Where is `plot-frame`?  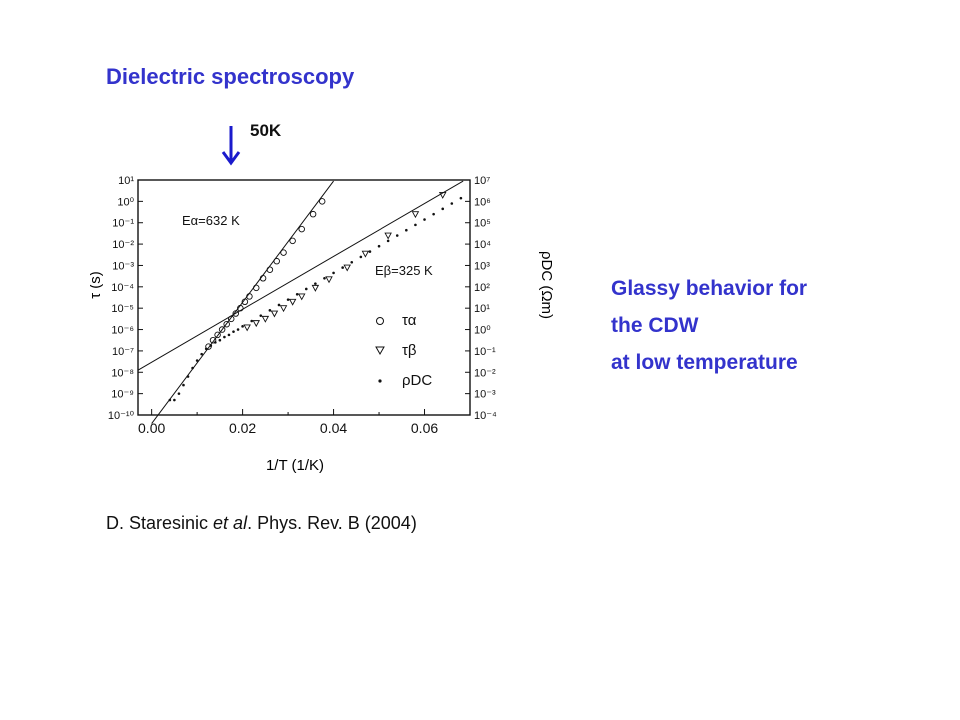 plot-frame is located at coordinates (304, 297).